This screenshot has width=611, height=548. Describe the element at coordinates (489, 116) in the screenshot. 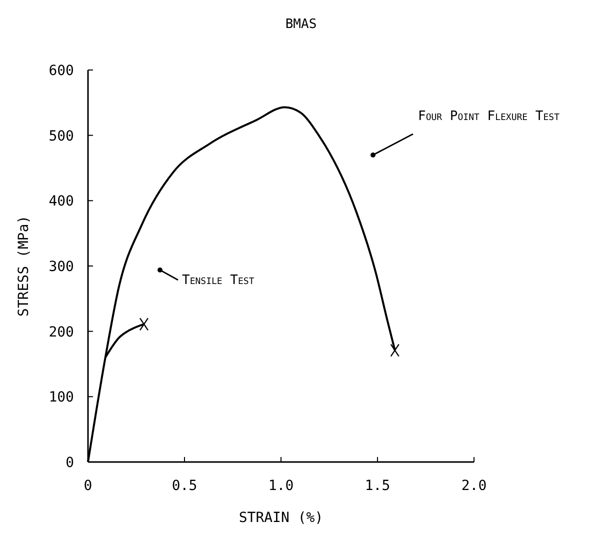

I see `text: Four Point Flexure Test` at that location.